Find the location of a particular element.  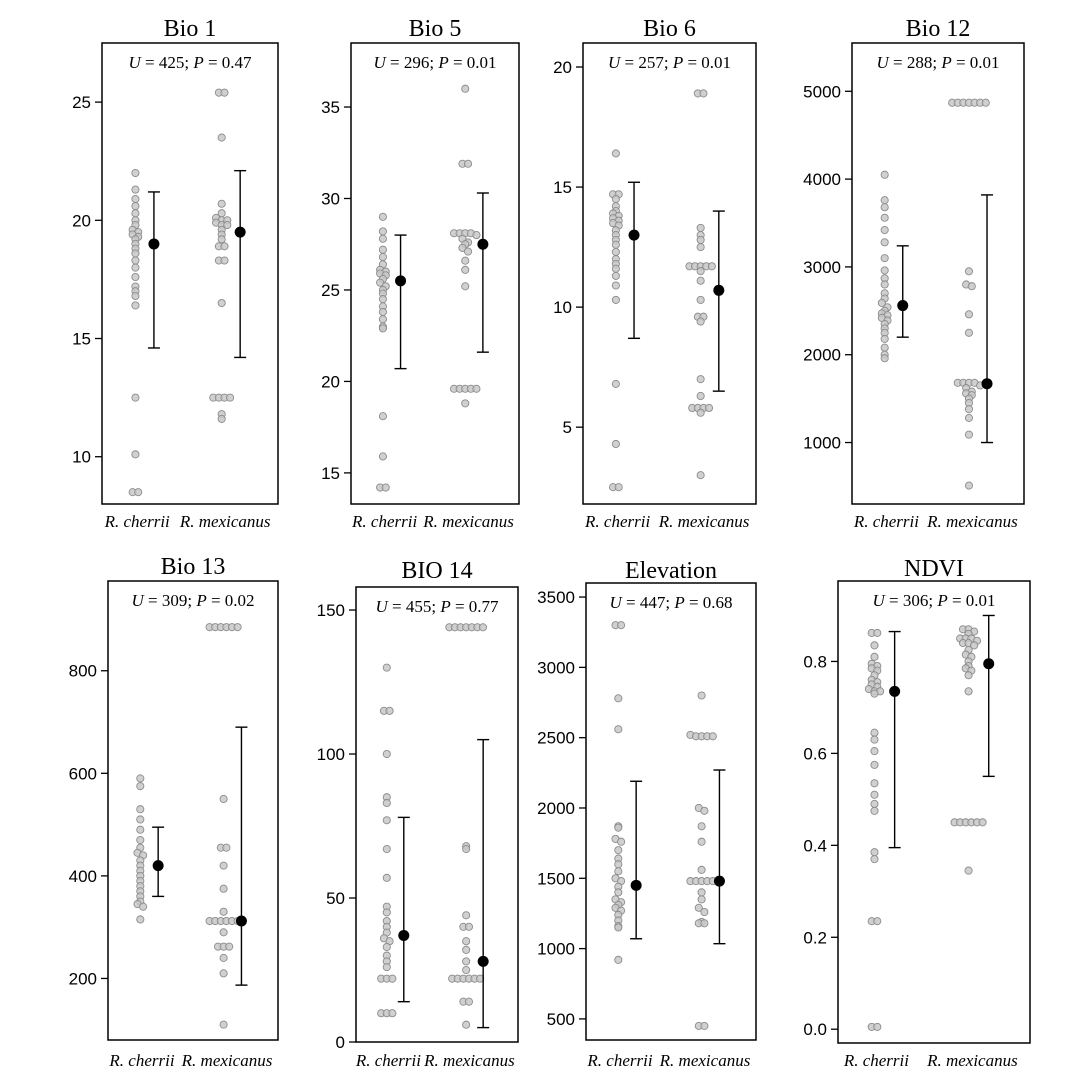

stat-u-value: 288 is located at coordinates (920, 62).